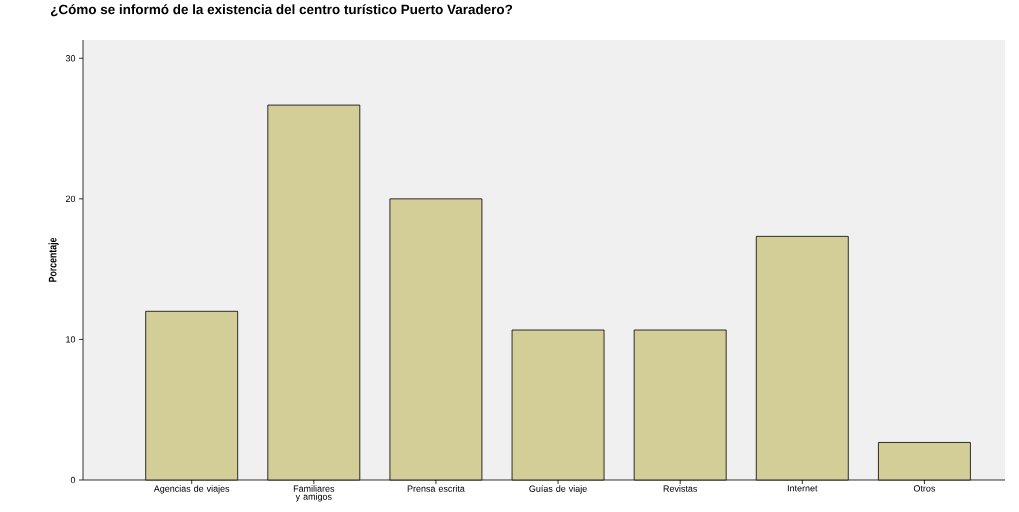 The image size is (1019, 512). Describe the element at coordinates (71, 339) in the screenshot. I see `y-tick-label: 10` at that location.